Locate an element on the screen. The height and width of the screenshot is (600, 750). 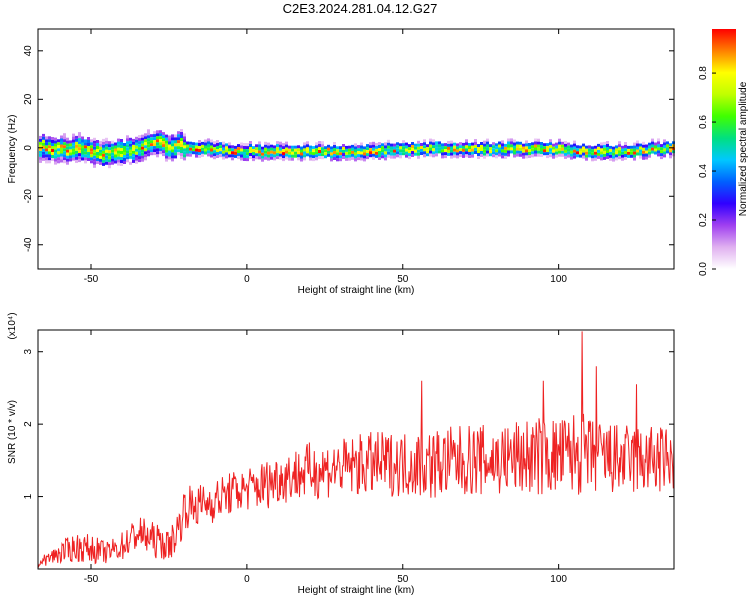
snr-x-label: Height of straight line (km) is located at coordinates (356, 590).